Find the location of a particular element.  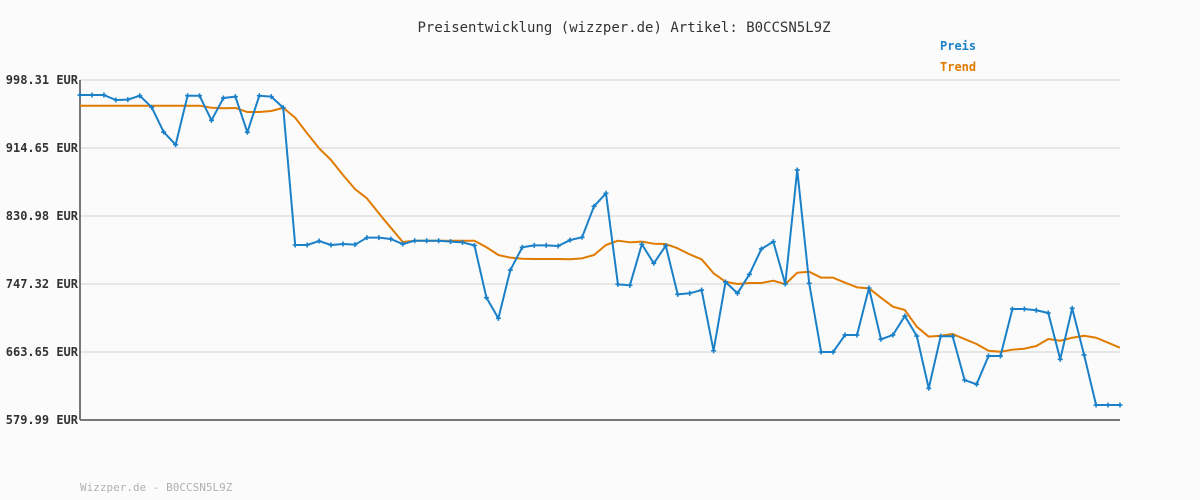

legend-trend: Trend is located at coordinates (958, 67).